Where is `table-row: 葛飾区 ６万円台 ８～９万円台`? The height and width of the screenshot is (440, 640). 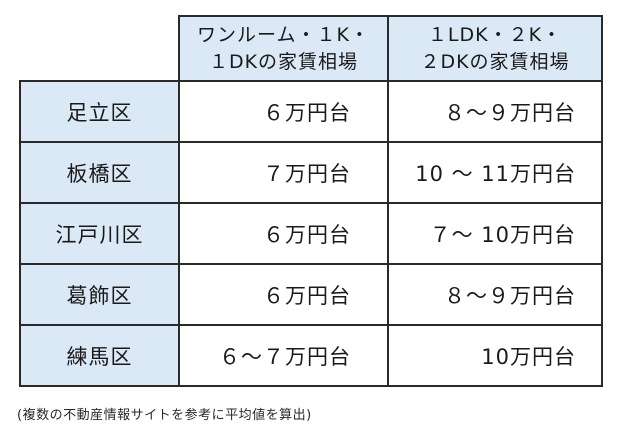
table-row: 葛飾区 ６万円台 ８～９万円台 is located at coordinates (311, 294).